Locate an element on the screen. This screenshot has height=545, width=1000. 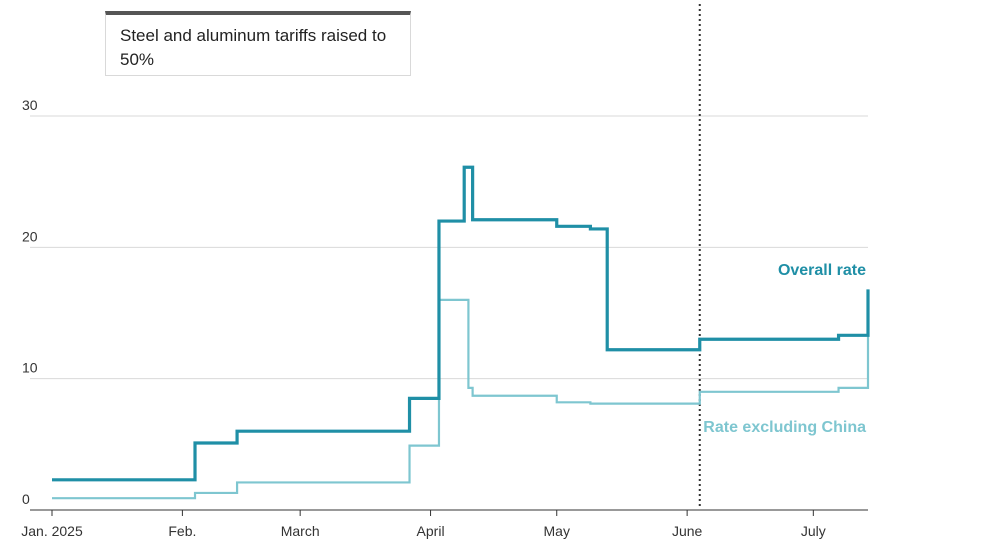
x-tick-label: June is located at coordinates (687, 531).